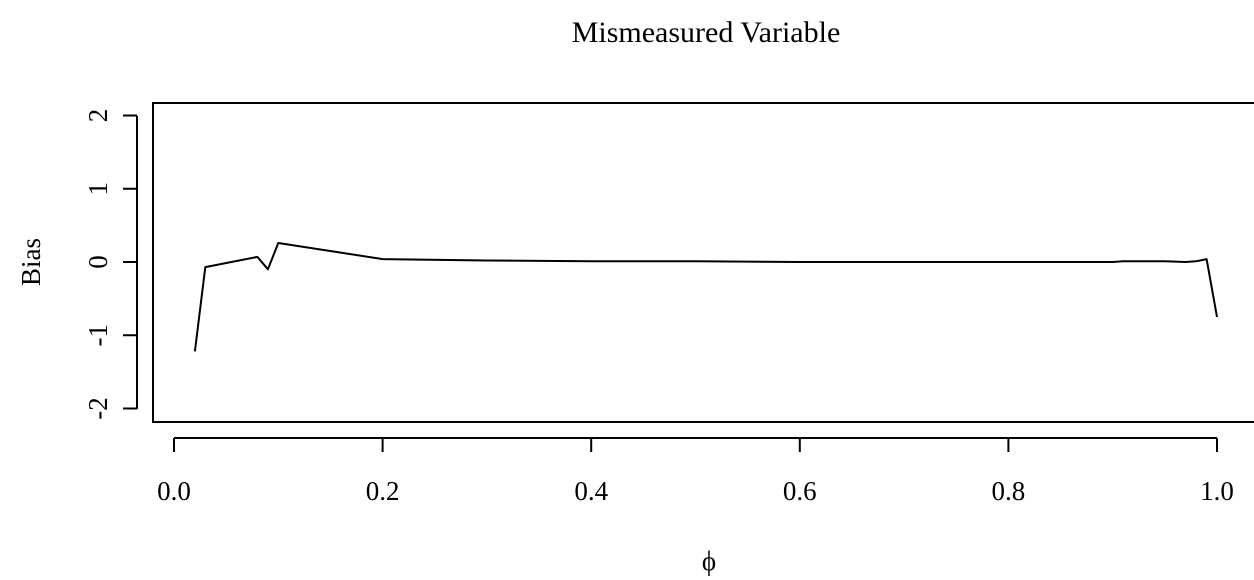 The height and width of the screenshot is (580, 1254). Describe the element at coordinates (98, 116) in the screenshot. I see `y-tick-label: 2` at that location.